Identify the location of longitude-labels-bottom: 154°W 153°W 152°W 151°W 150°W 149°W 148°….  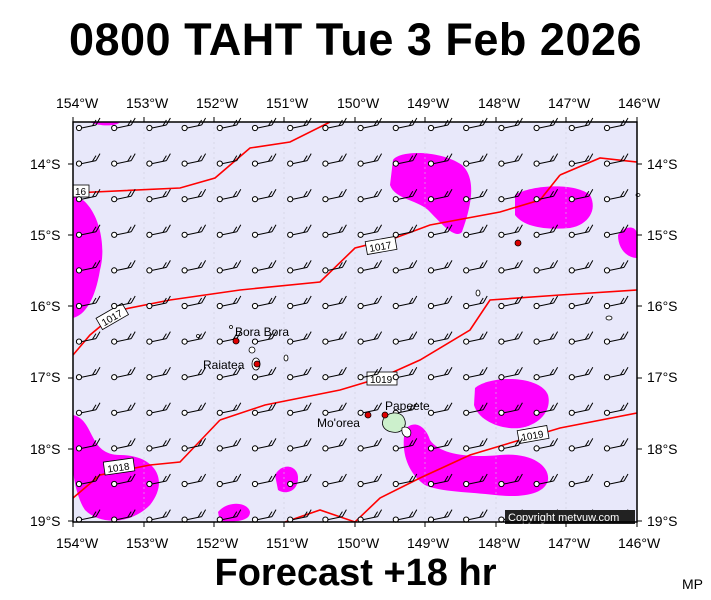
(358, 543).